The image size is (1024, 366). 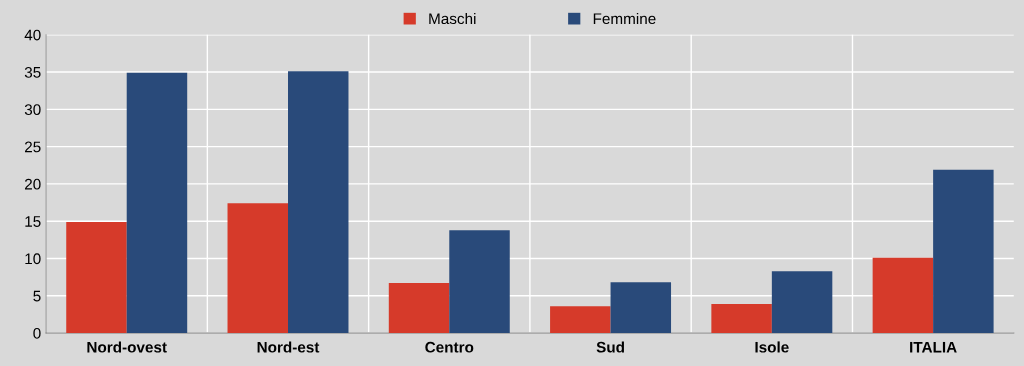 I want to click on x-tick-label: Nord-est, so click(x=288, y=347).